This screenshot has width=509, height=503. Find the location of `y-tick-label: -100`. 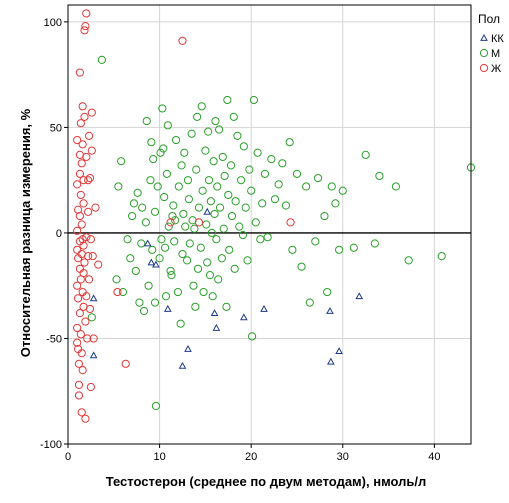

y-tick-label: -100 is located at coordinates (51, 445).